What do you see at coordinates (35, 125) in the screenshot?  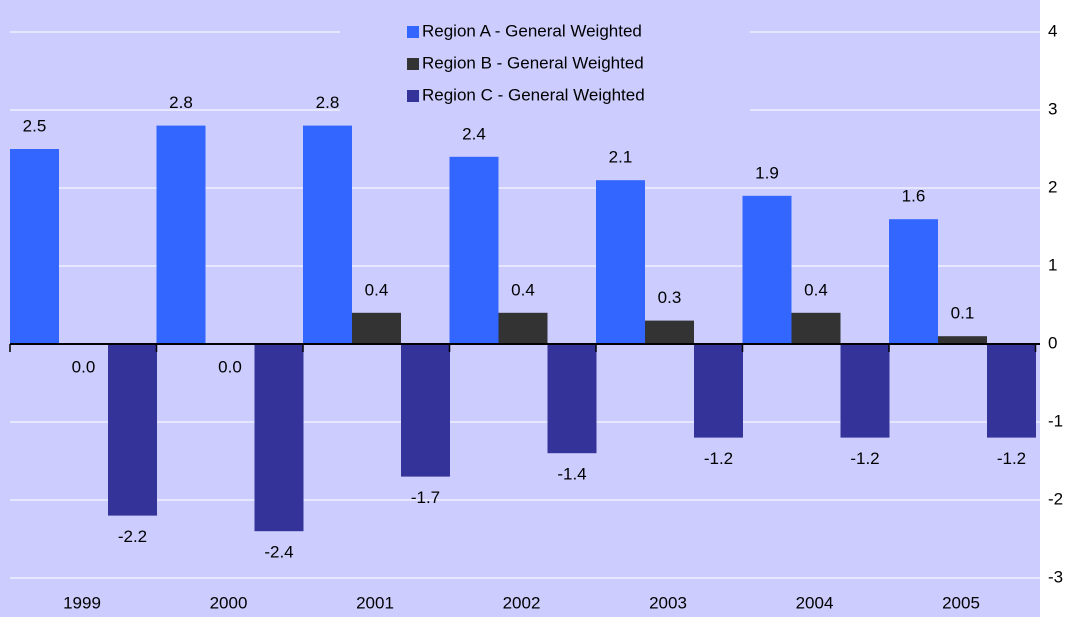 I see `data-label: 2.5` at bounding box center [35, 125].